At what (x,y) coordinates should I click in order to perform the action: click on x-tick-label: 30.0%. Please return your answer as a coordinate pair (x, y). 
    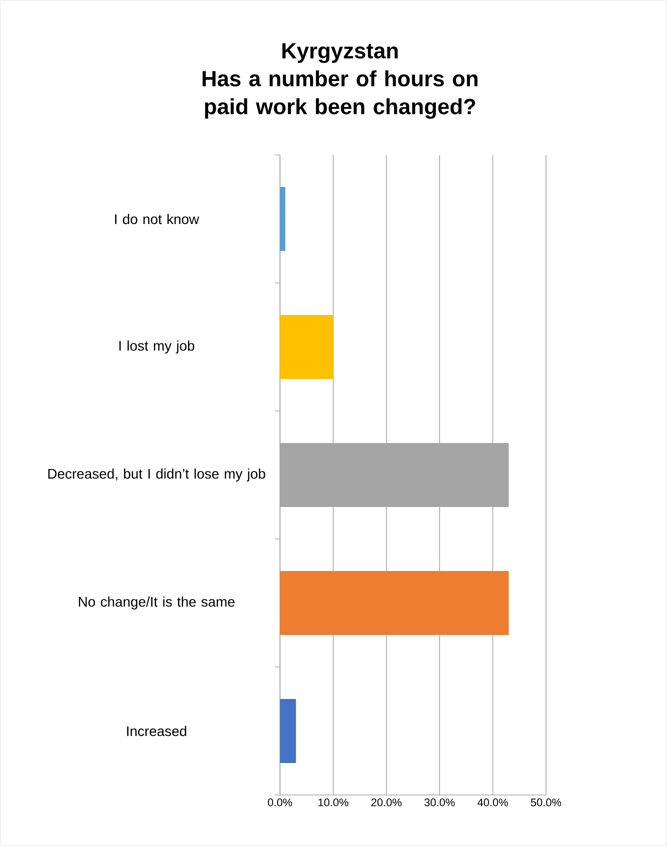
    Looking at the image, I should click on (439, 802).